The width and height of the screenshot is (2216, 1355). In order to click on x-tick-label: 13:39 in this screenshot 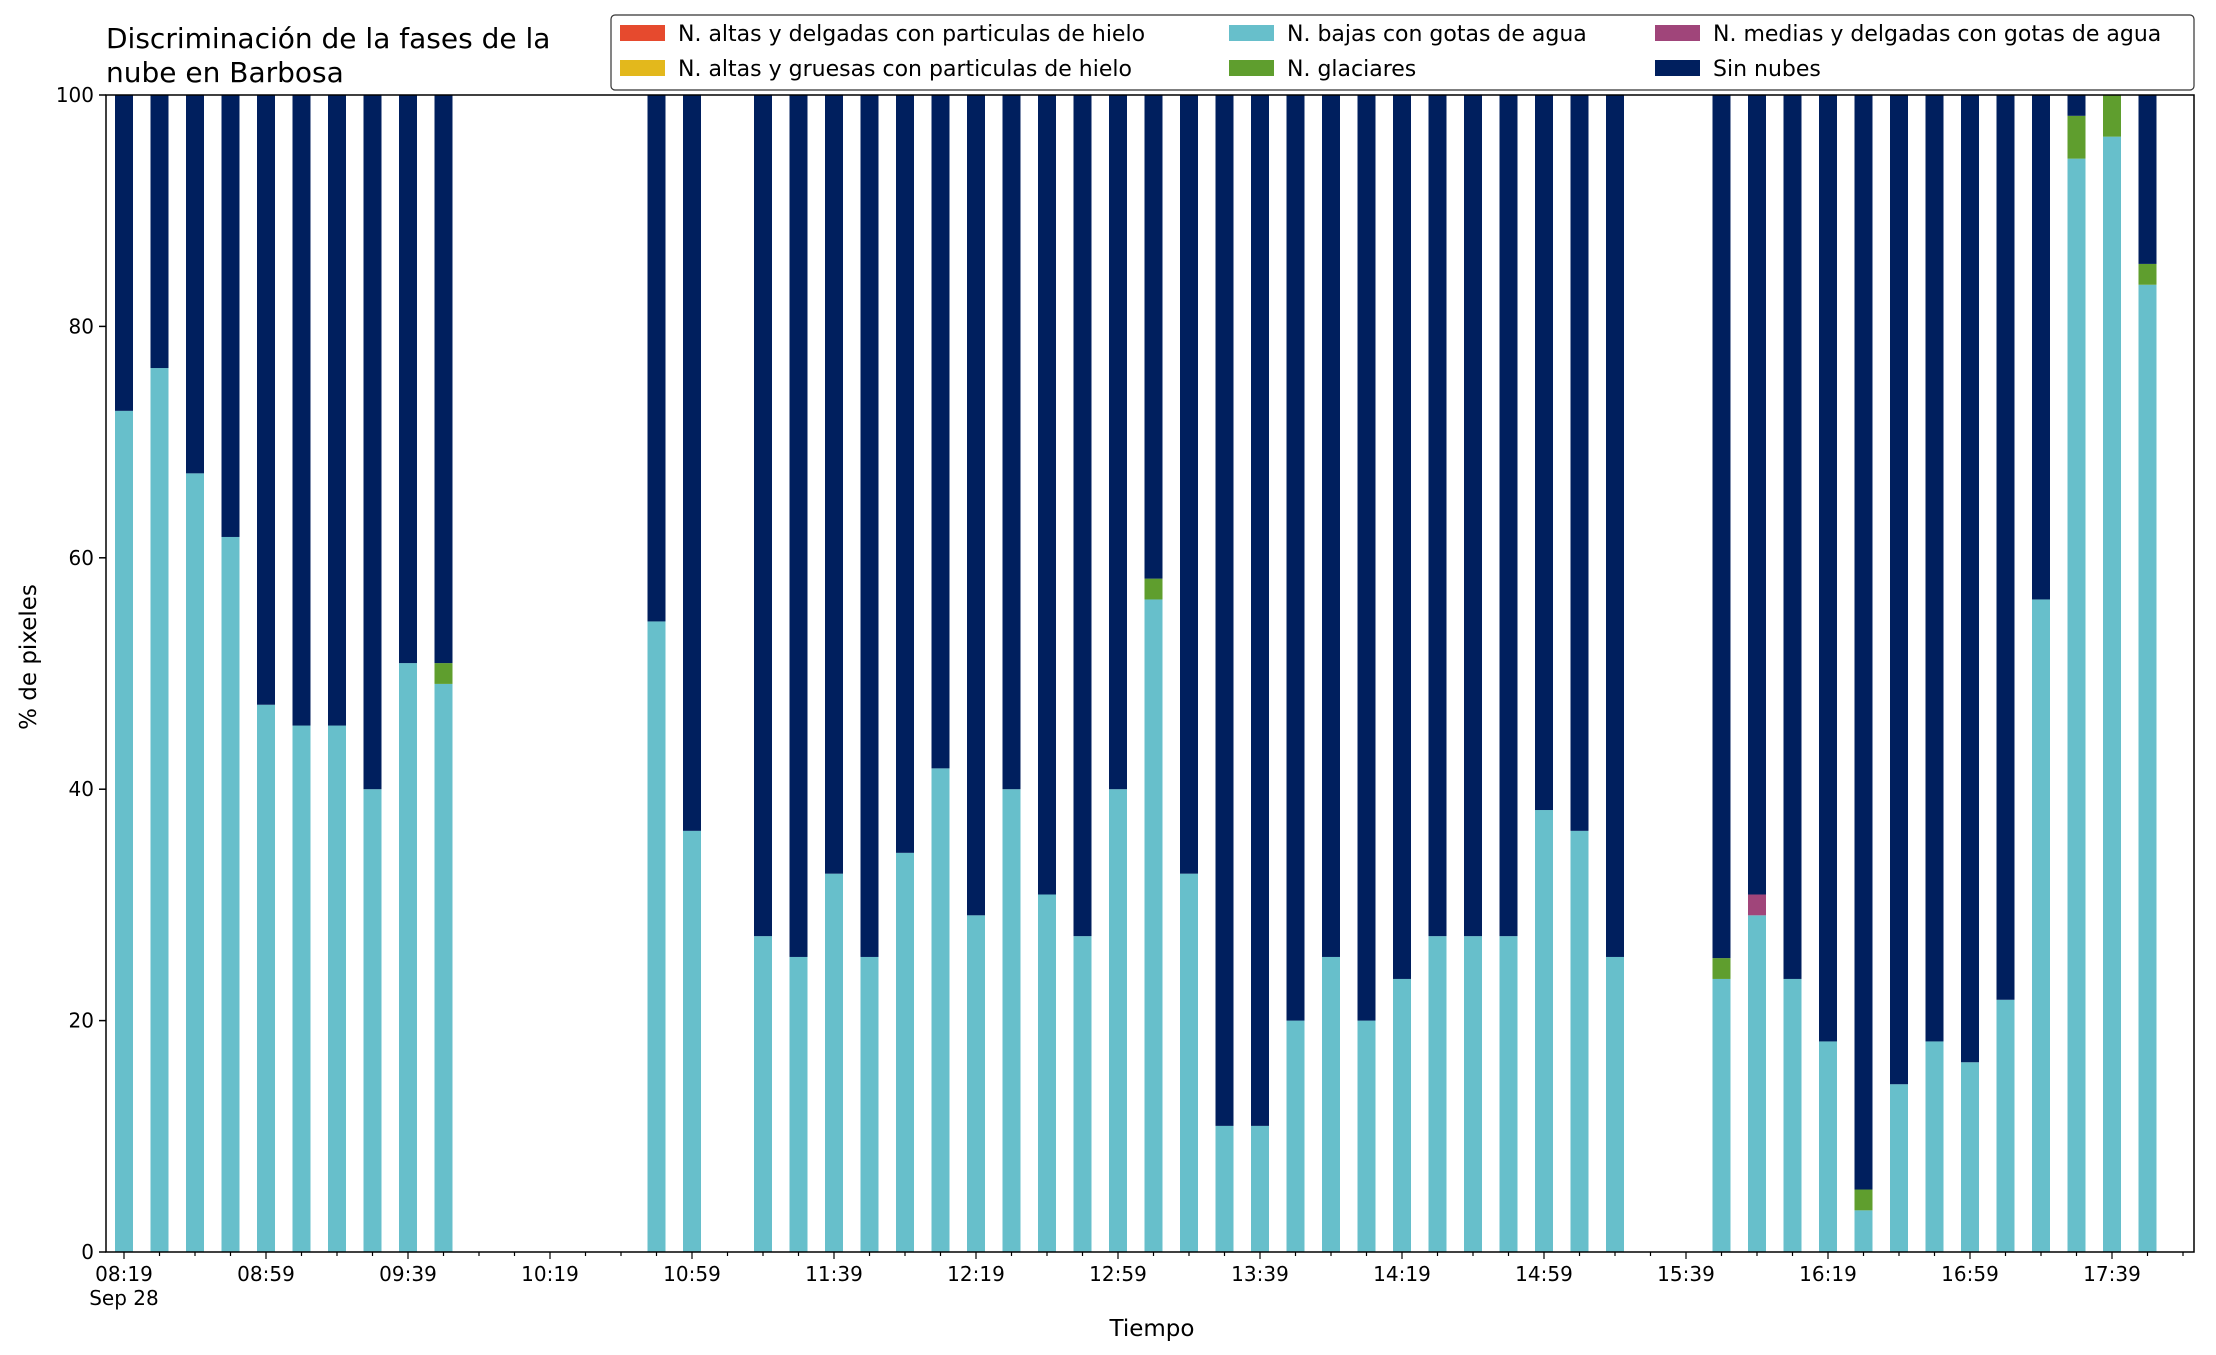, I will do `click(1260, 1274)`.